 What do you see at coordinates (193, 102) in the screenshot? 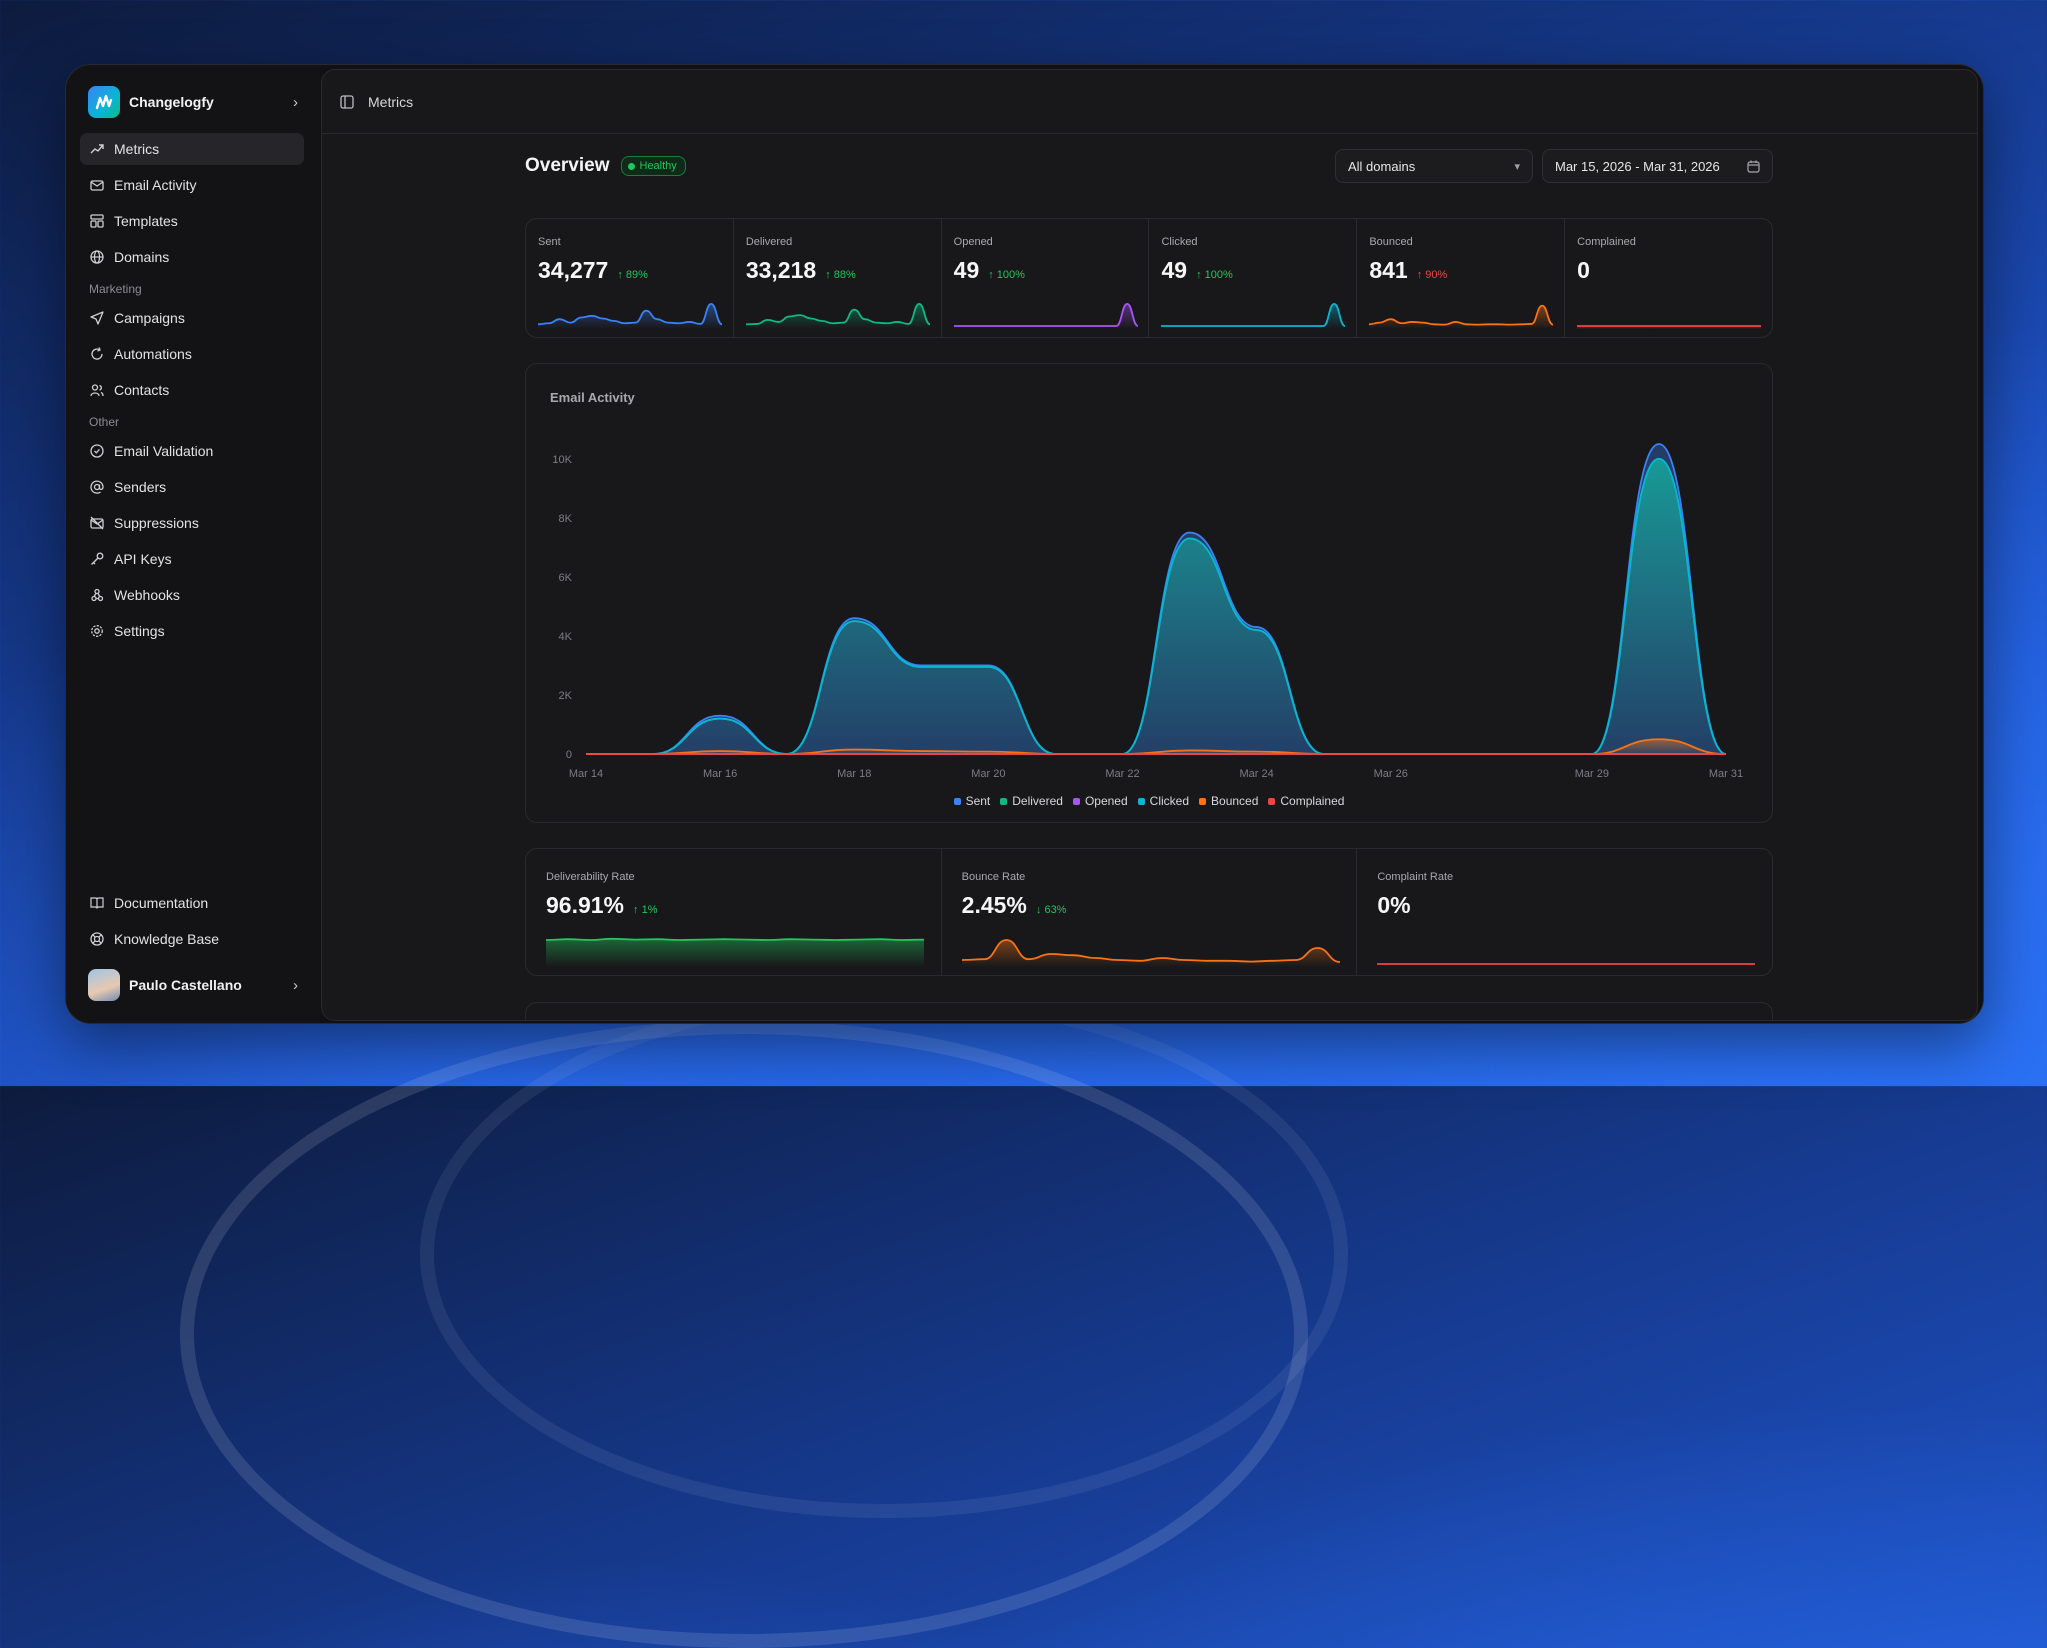
I see `workspace-switcher: Changelogfy ›` at bounding box center [193, 102].